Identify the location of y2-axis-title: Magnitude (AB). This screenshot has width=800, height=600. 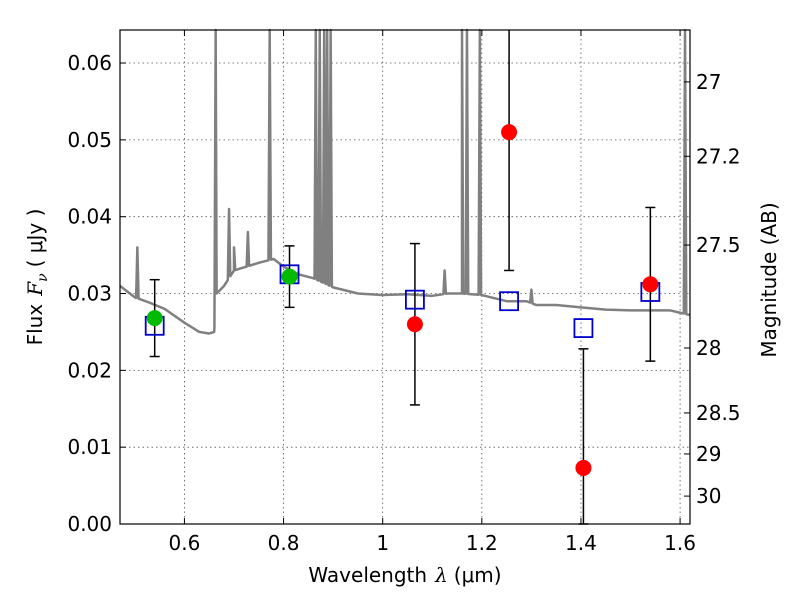
(769, 279).